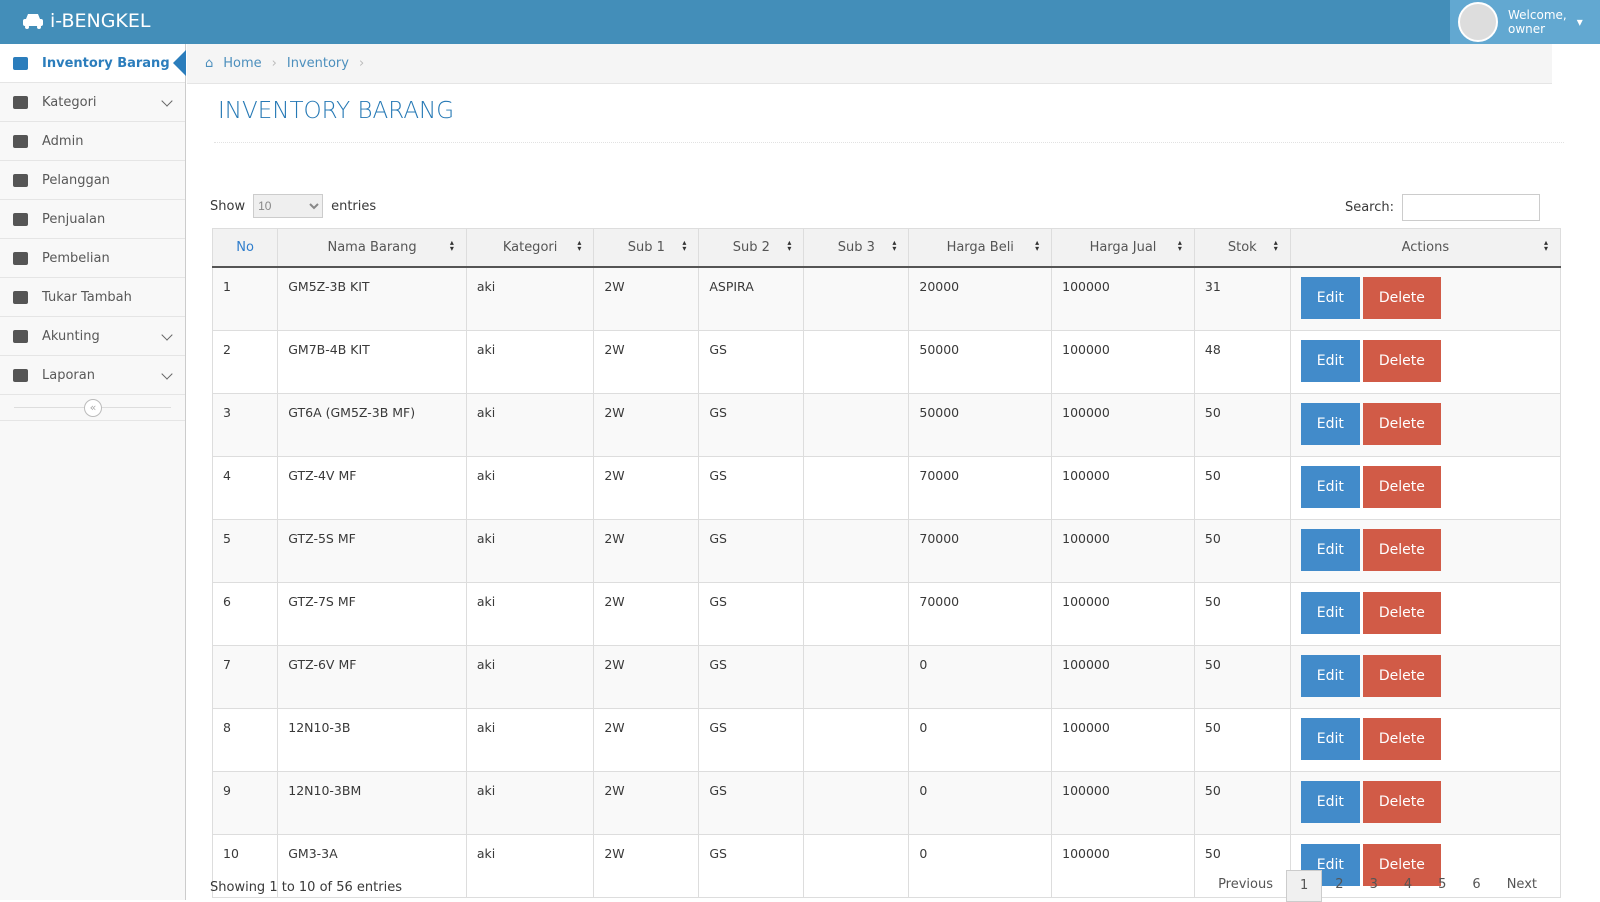 This screenshot has width=1600, height=902. What do you see at coordinates (751, 248) in the screenshot?
I see `column-header: Sub 2` at bounding box center [751, 248].